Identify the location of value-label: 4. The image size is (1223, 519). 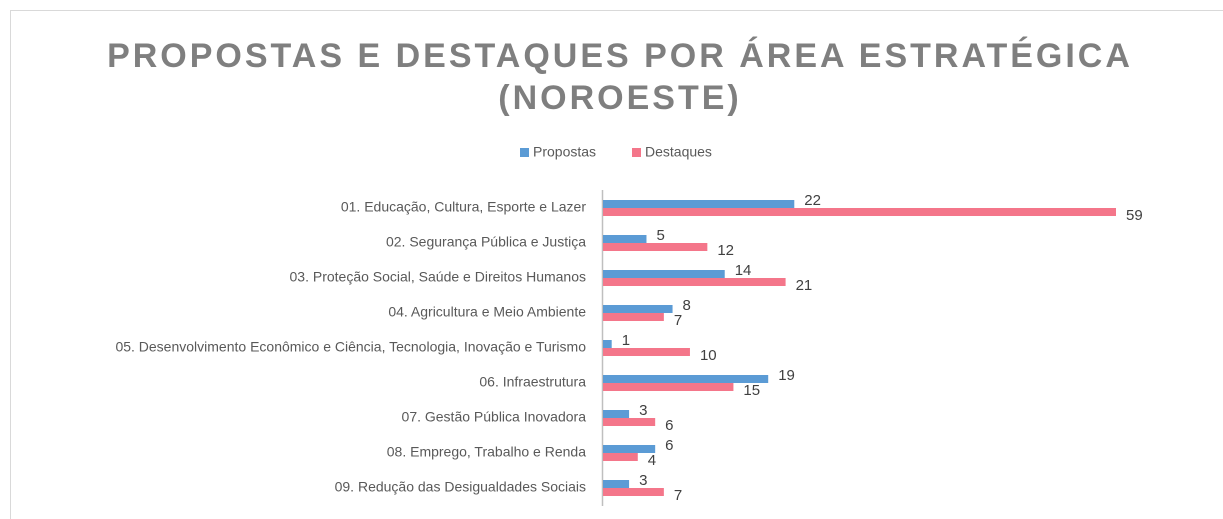
(652, 460).